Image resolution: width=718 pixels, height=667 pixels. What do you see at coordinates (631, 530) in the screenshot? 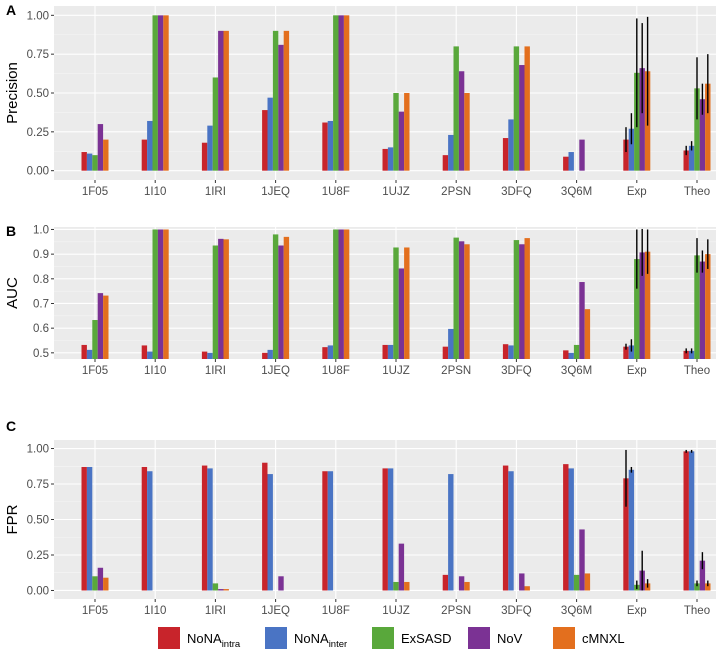
I see `bar-NoNA_inter-Exp` at bounding box center [631, 530].